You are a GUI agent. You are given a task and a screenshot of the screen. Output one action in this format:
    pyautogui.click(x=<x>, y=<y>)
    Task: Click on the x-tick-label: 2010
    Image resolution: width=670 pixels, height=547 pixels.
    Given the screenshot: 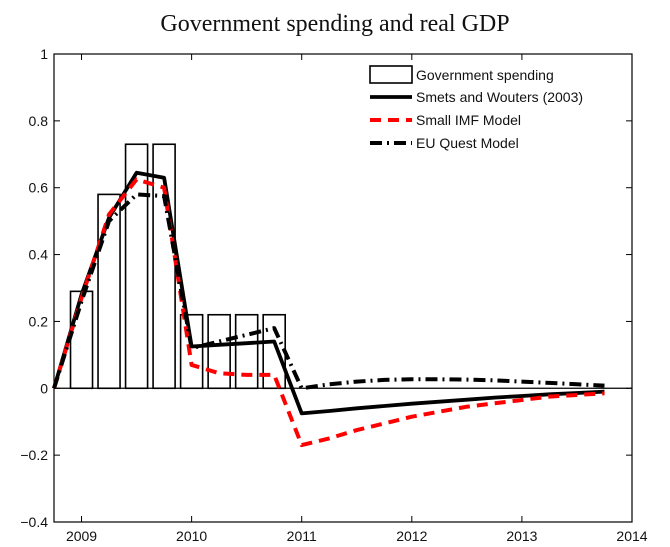 What is the action you would take?
    pyautogui.click(x=191, y=536)
    